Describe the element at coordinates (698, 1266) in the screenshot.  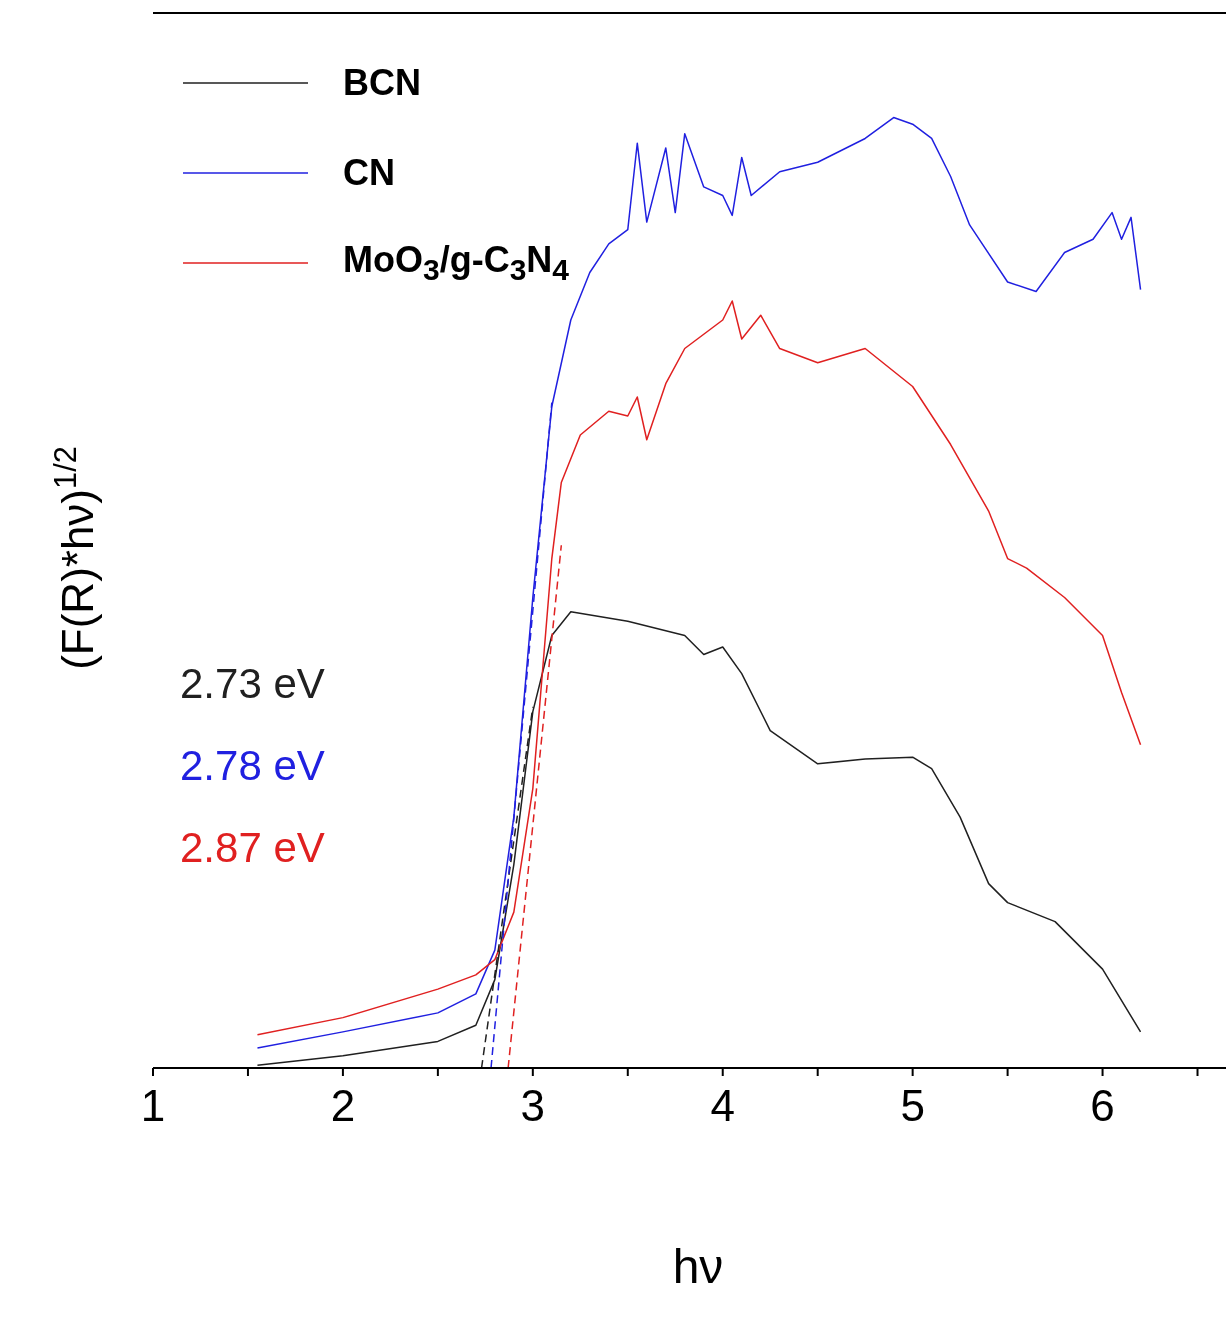
I see `x-axis-title: hν` at that location.